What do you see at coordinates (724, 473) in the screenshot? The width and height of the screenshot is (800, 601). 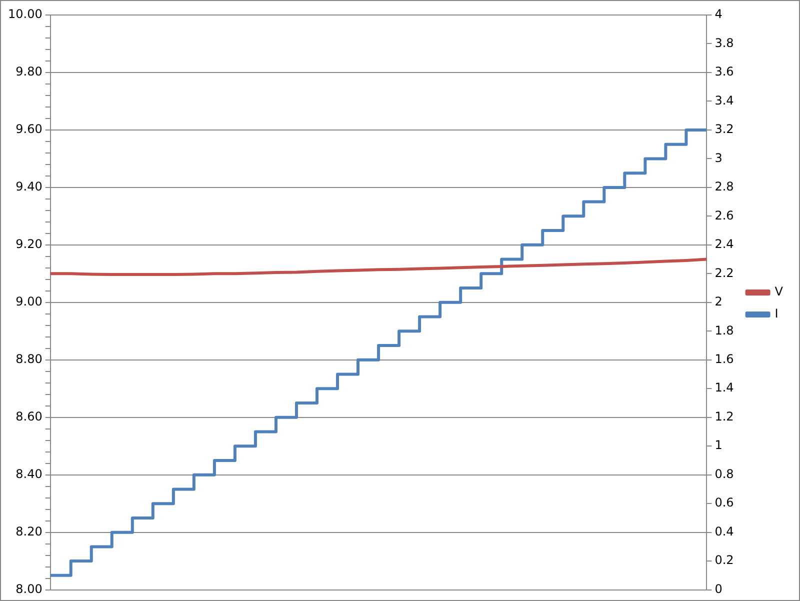 I see `y2-tick-label: 0.8` at bounding box center [724, 473].